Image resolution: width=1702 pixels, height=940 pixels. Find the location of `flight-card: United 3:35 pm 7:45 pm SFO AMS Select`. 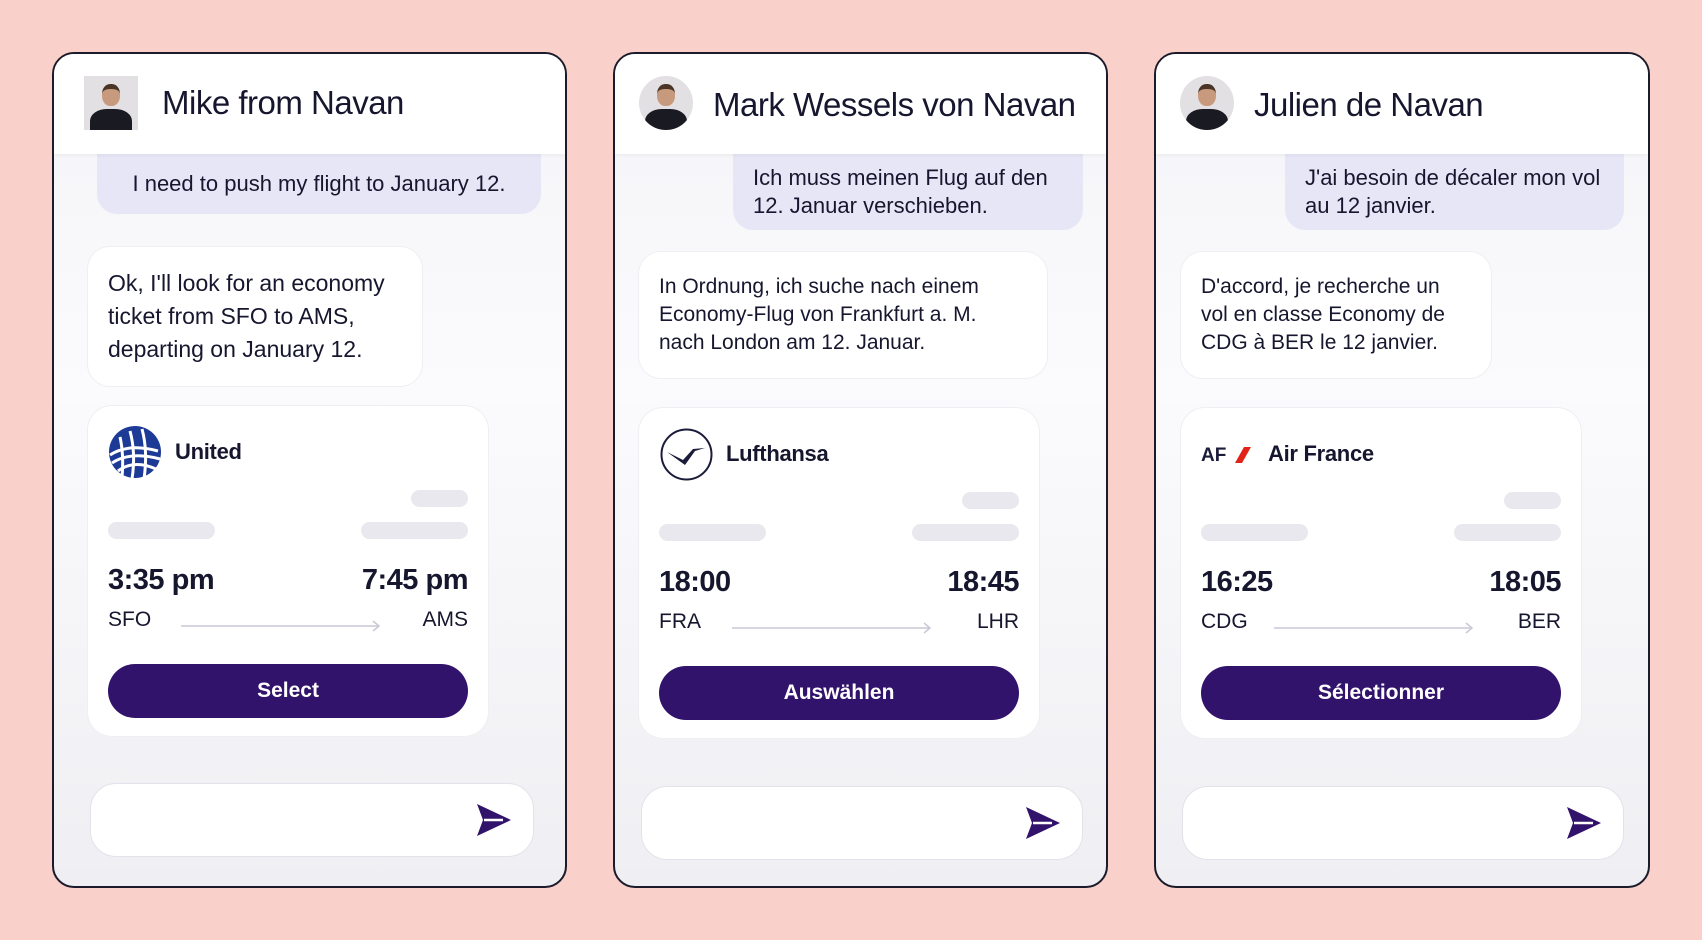

flight-card: United 3:35 pm 7:45 pm SFO AMS Select is located at coordinates (288, 571).